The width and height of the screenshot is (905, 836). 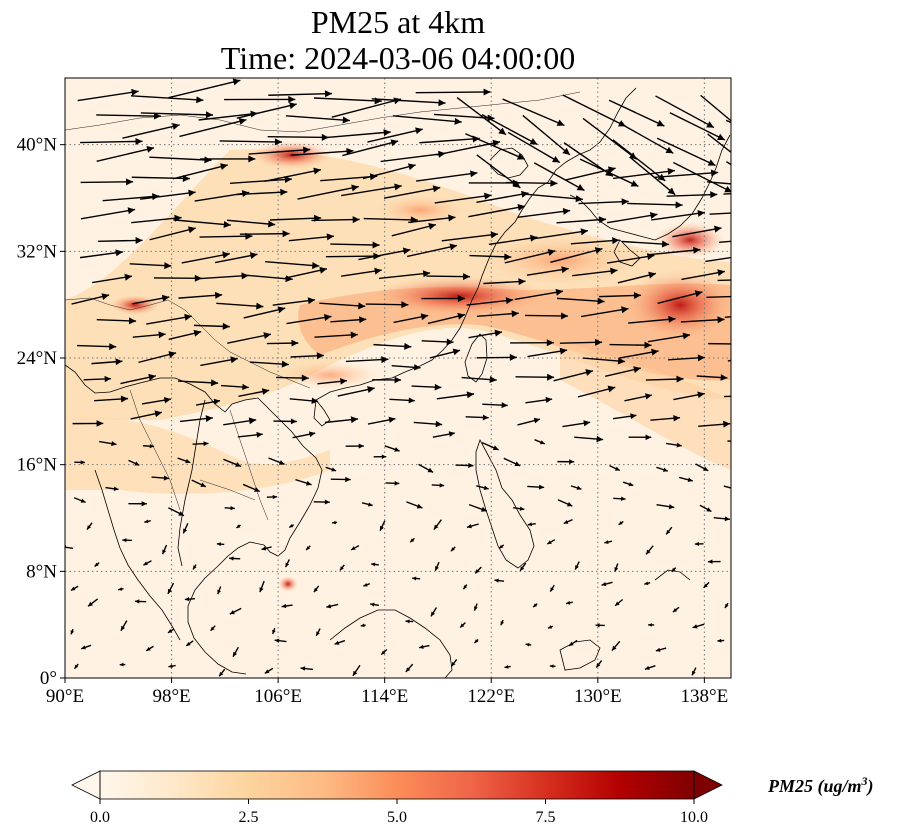 What do you see at coordinates (249, 817) in the screenshot?
I see `colorbar-tick-label: 2.5` at bounding box center [249, 817].